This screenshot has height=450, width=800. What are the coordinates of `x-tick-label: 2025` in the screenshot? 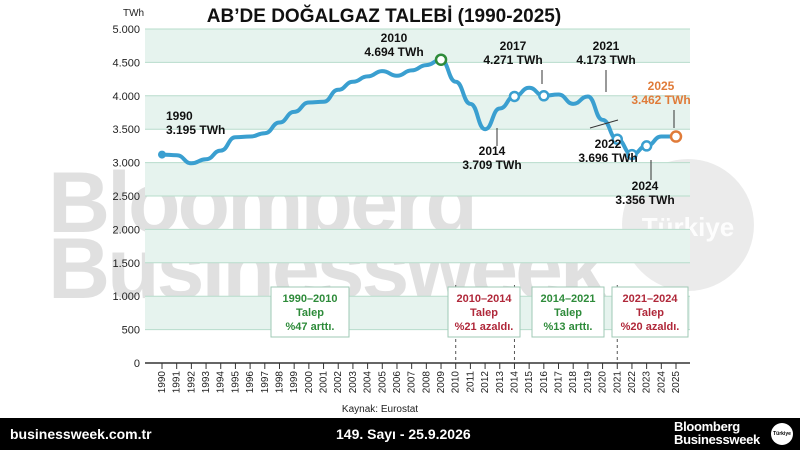 It's located at (676, 382).